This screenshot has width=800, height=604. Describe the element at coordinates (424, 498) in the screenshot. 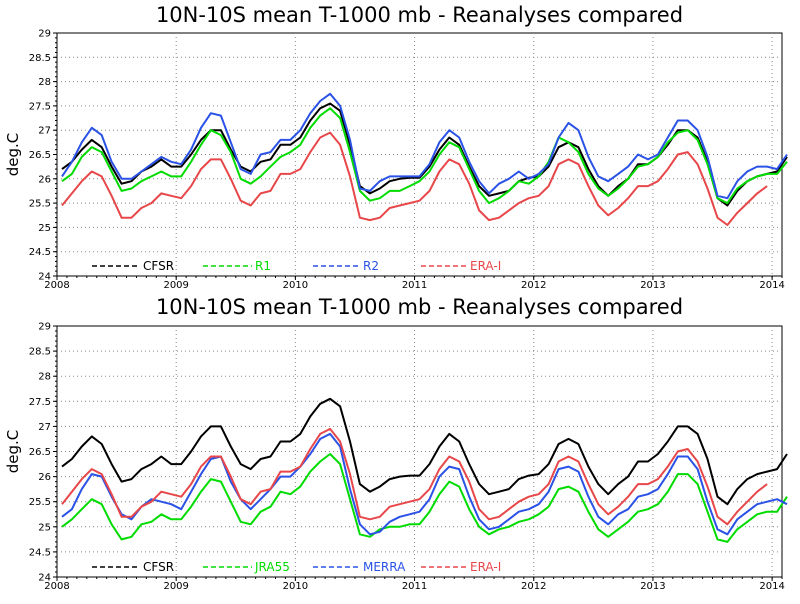

I see `series-line-jra55` at that location.